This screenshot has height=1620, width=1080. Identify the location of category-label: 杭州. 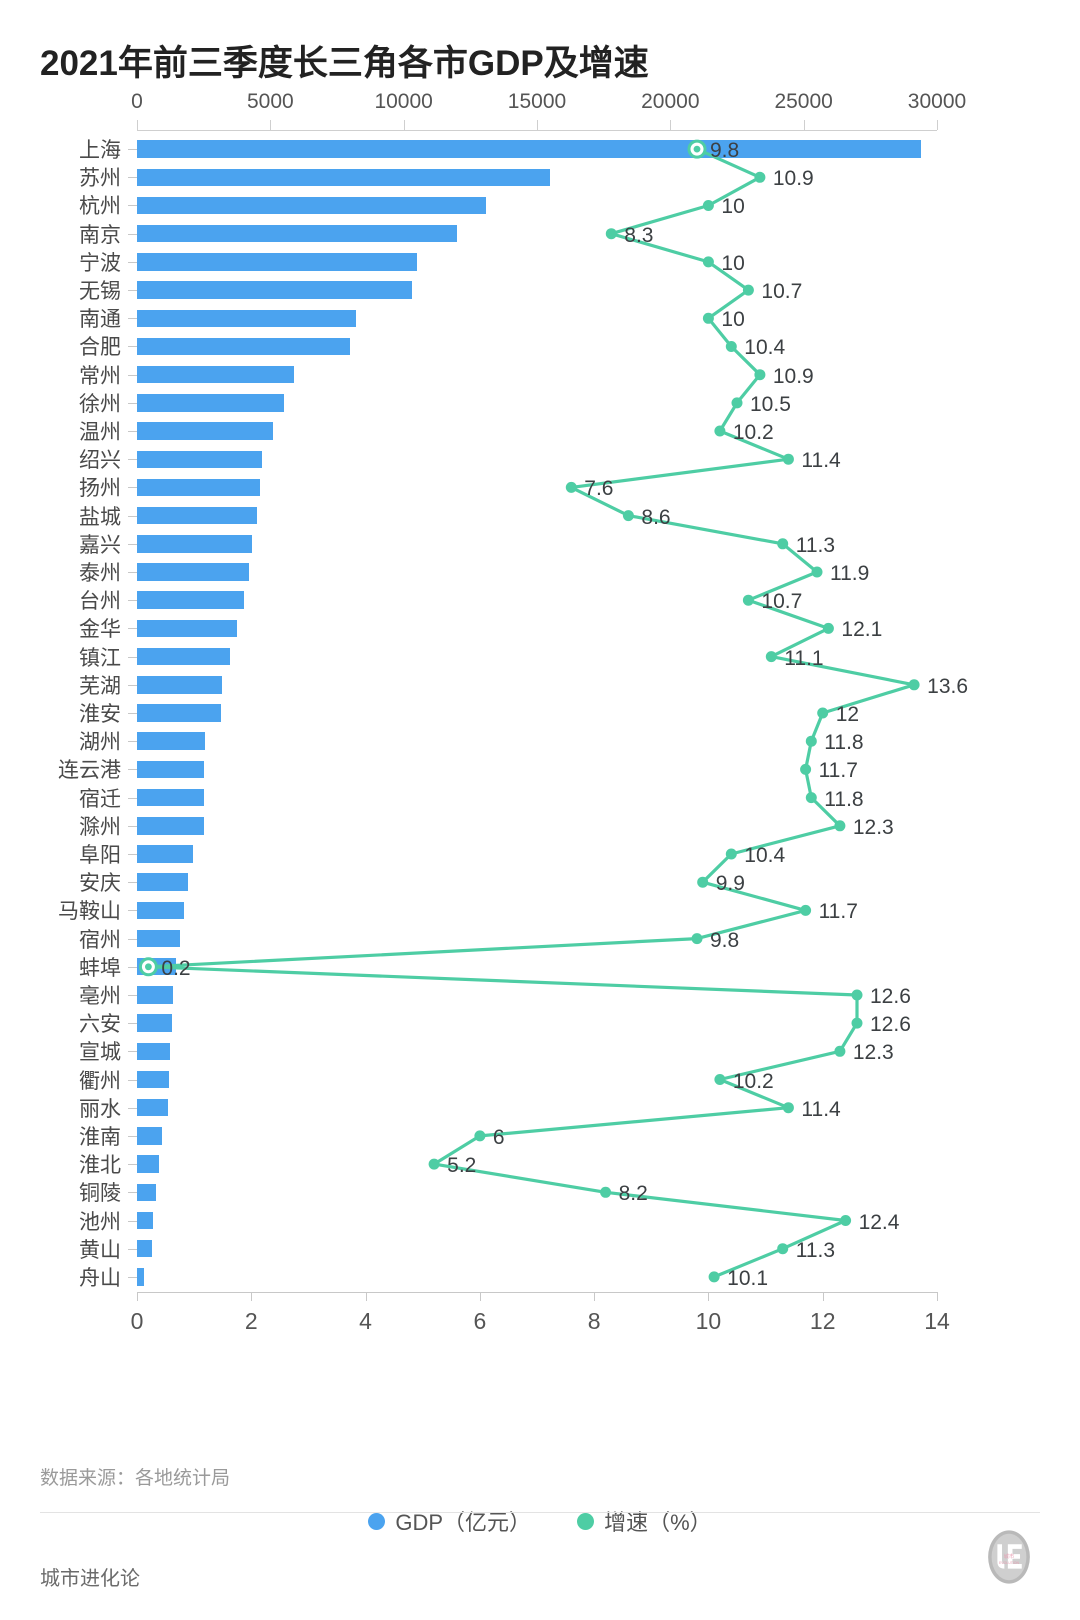
(100, 207).